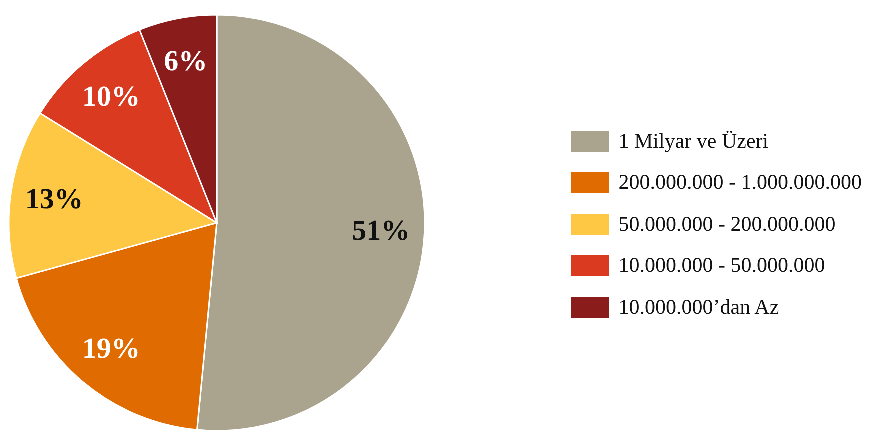 This screenshot has width=890, height=448. Describe the element at coordinates (186, 62) in the screenshot. I see `data-label: 6%` at that location.